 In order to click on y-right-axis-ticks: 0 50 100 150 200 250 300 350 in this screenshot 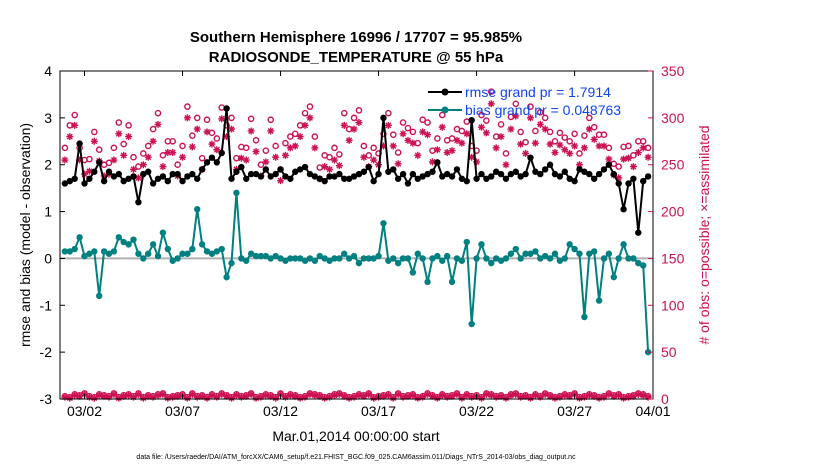, I will do `click(666, 235)`.